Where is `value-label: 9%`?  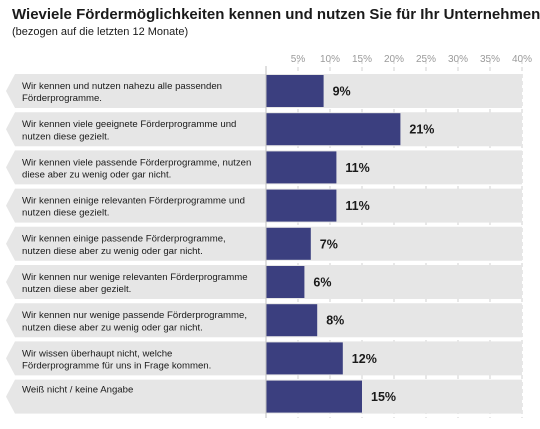
value-label: 9% is located at coordinates (342, 92).